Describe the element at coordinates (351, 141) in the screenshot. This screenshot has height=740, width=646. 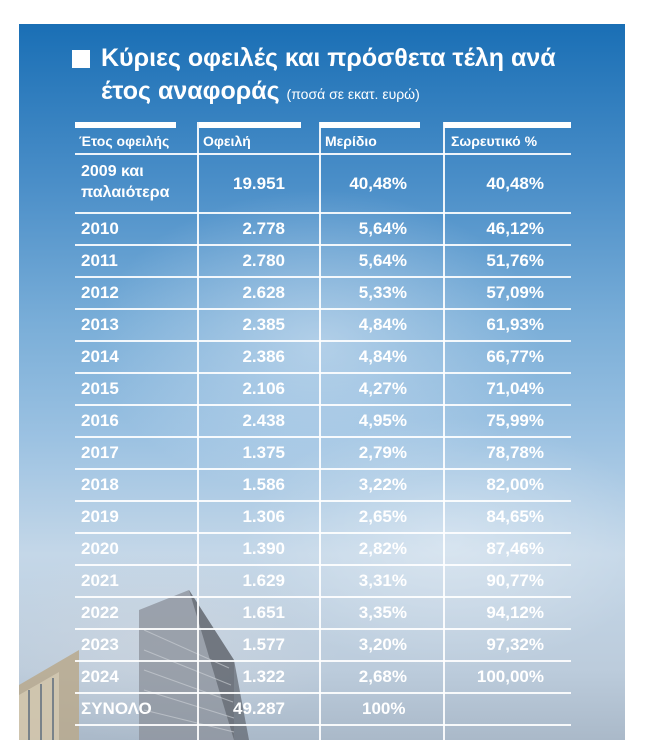
I see `column-header-share: Μερίδιο` at that location.